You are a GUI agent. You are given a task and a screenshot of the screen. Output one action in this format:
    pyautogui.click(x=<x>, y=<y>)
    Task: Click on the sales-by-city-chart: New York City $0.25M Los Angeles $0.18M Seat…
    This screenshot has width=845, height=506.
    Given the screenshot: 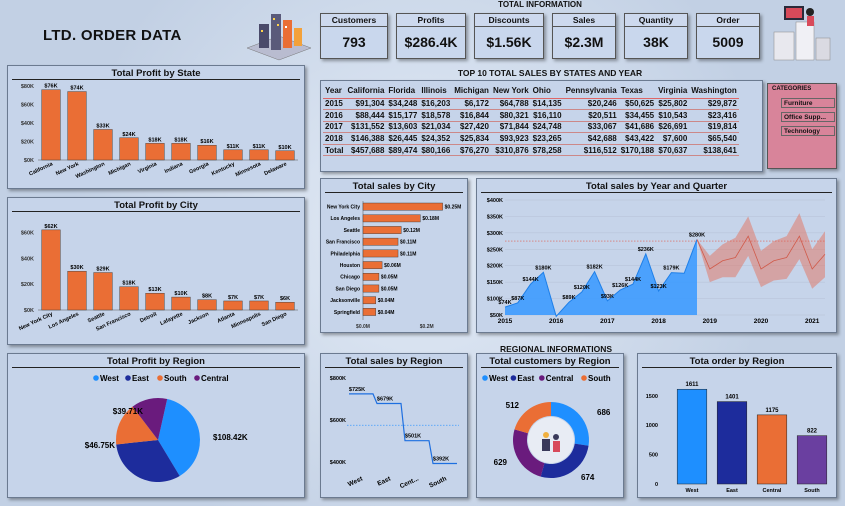 What is the action you would take?
    pyautogui.click(x=394, y=262)
    